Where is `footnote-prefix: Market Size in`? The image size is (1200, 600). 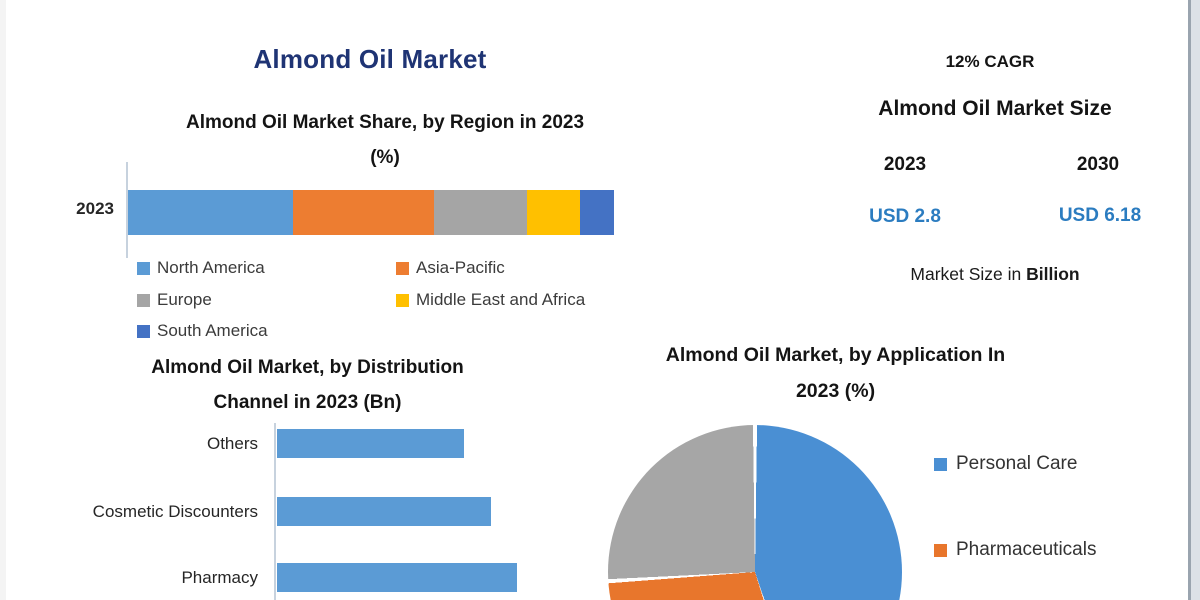
footnote-prefix: Market Size in is located at coordinates (968, 274).